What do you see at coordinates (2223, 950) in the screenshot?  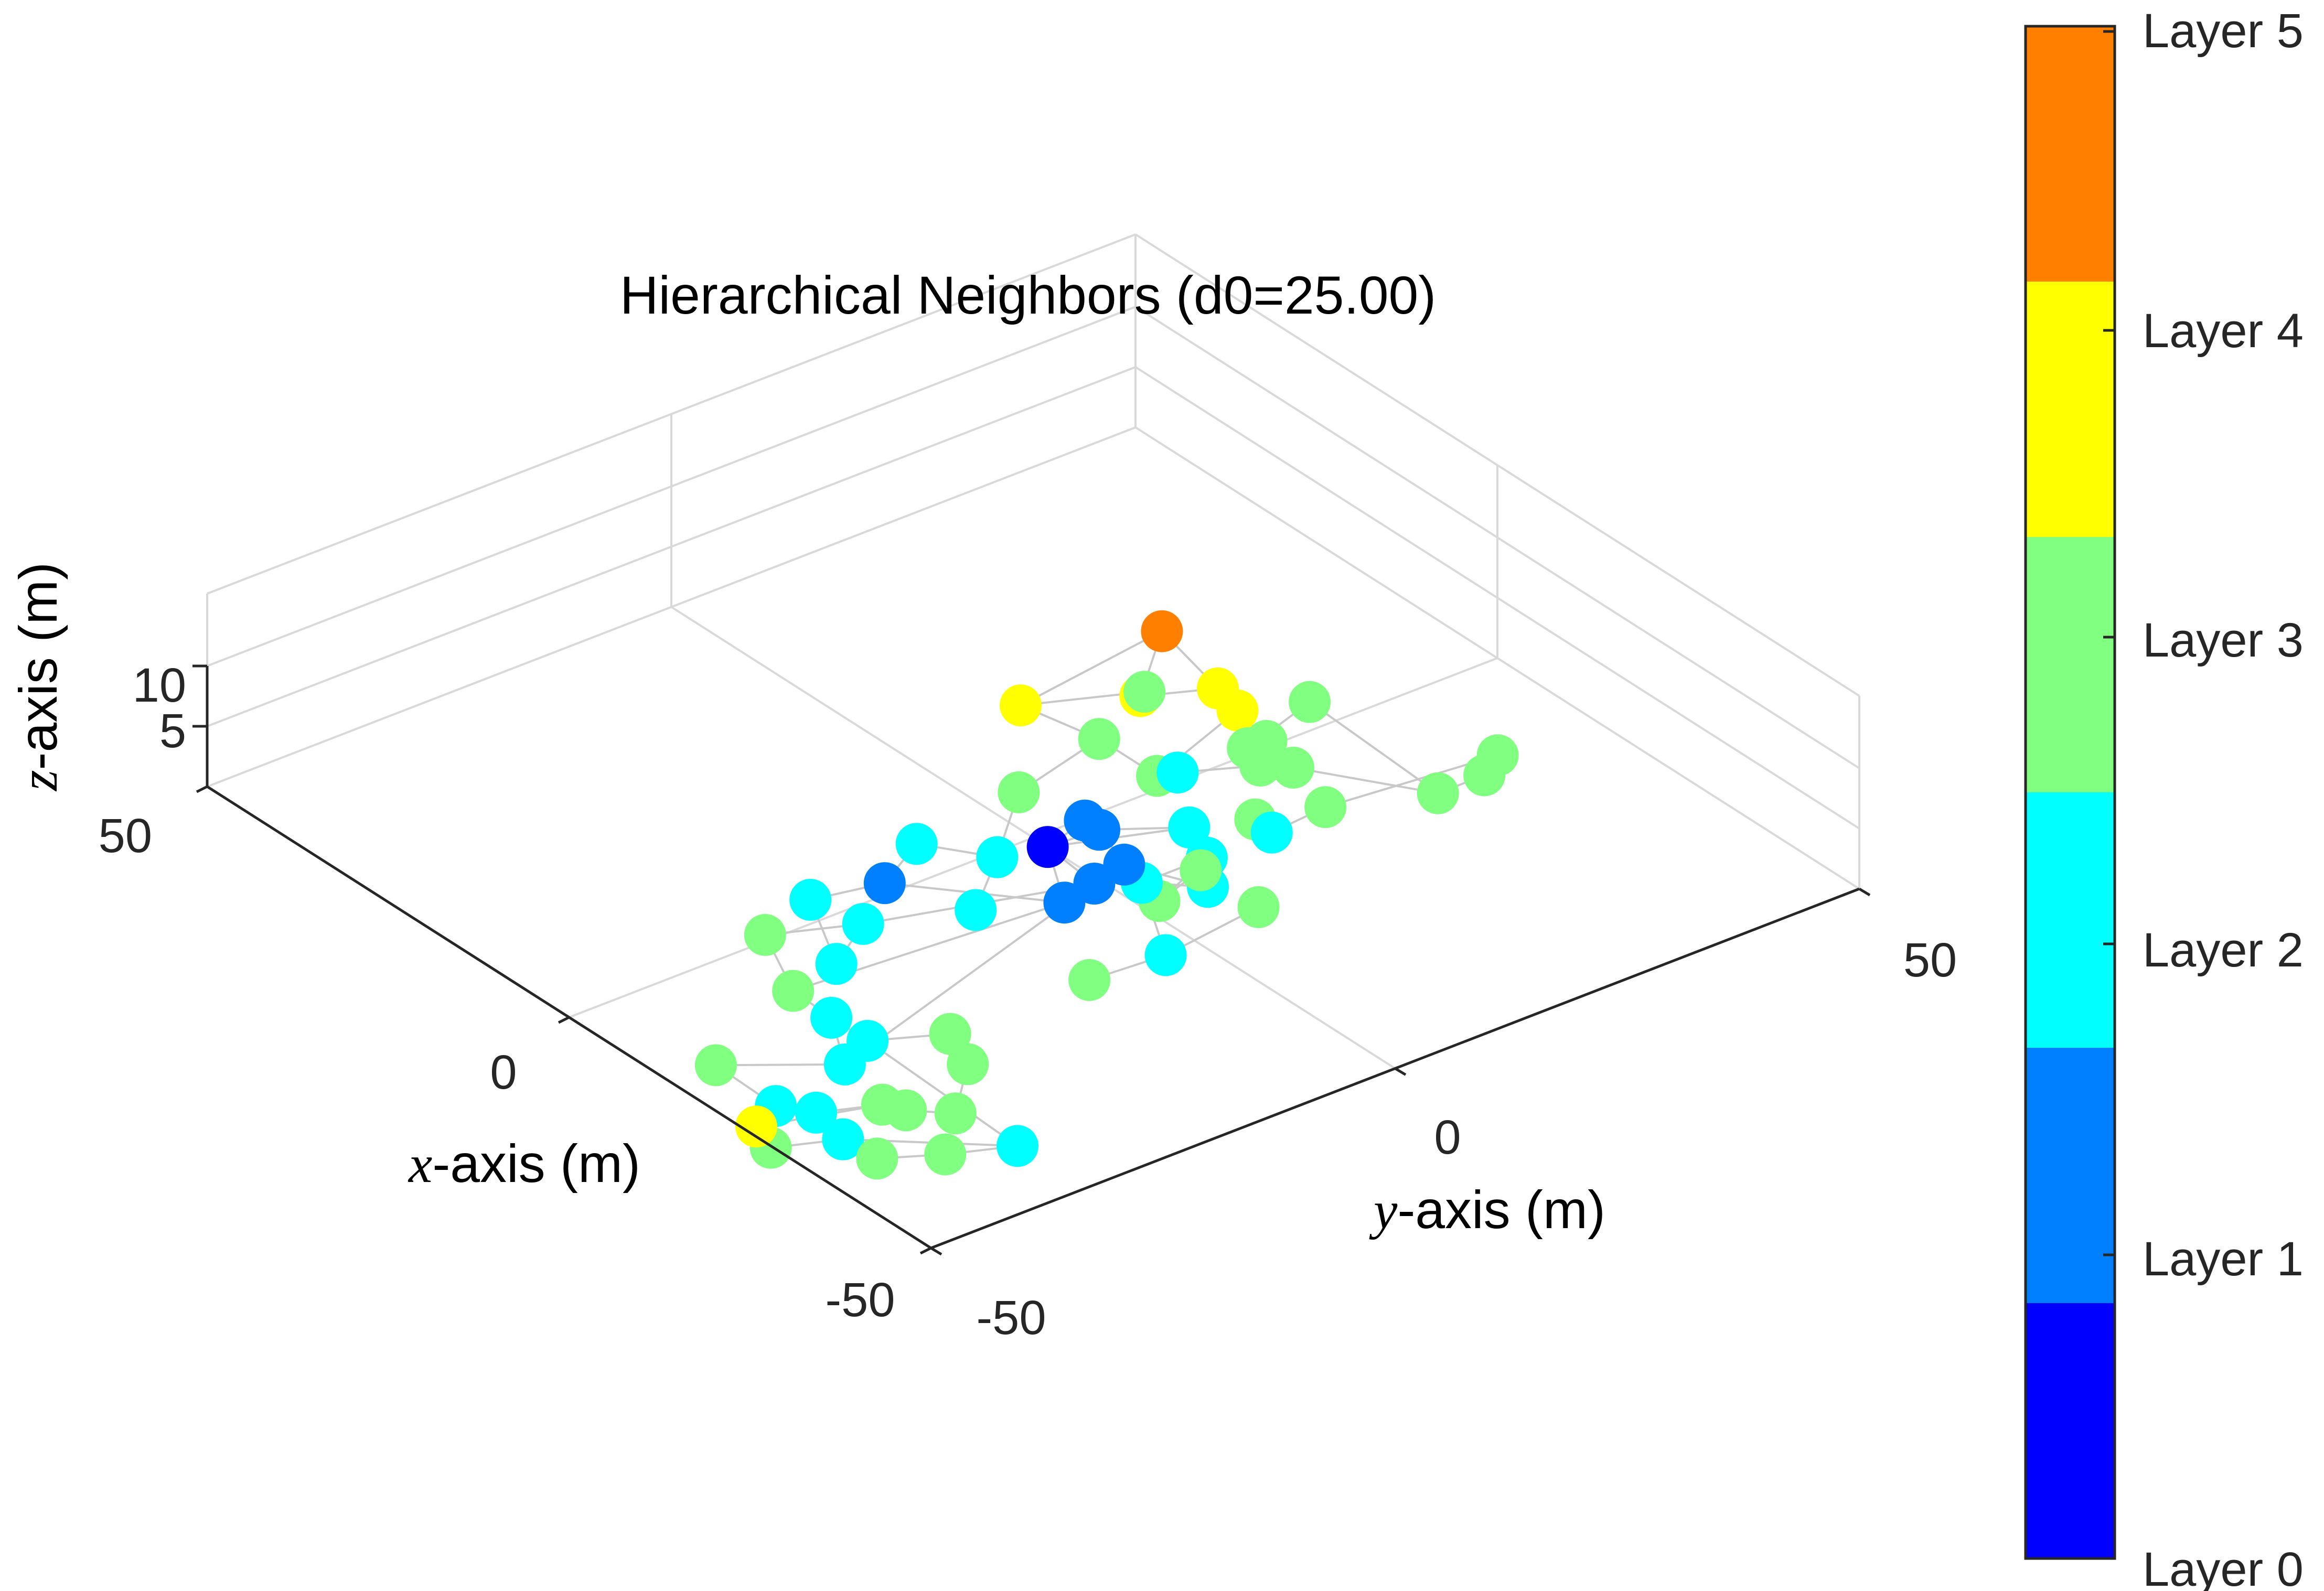 I see `colorbar-label: Layer 2` at bounding box center [2223, 950].